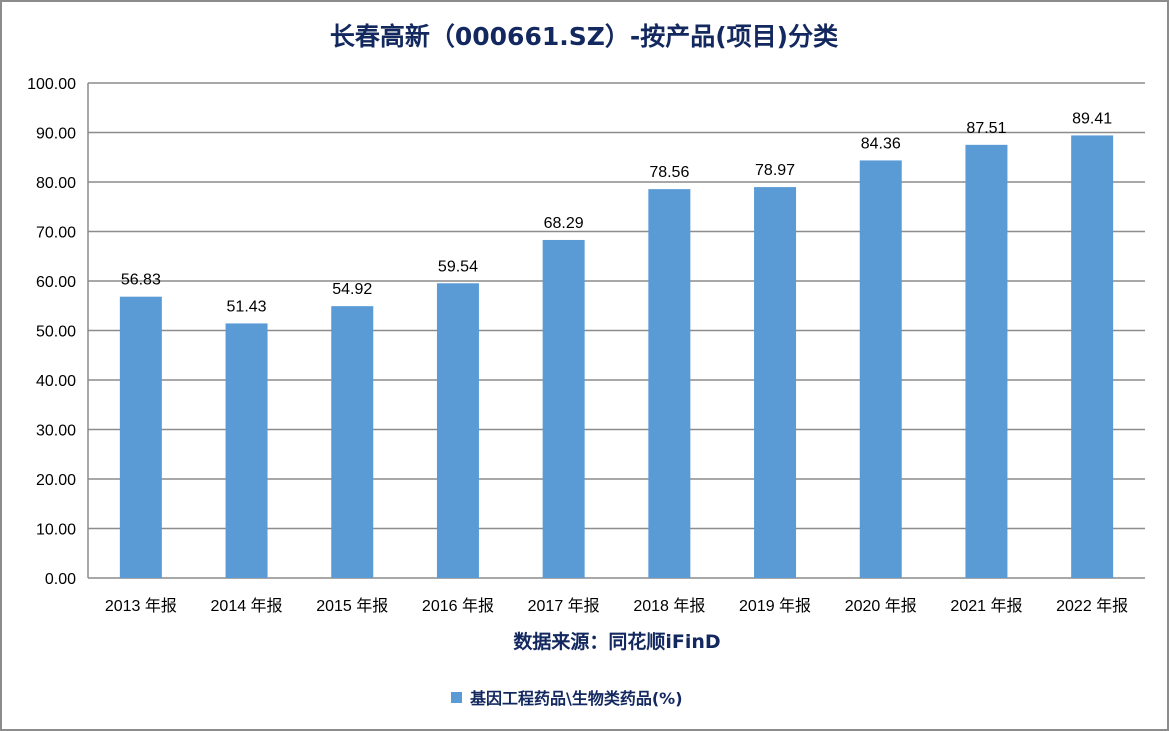 This screenshot has height=731, width=1169. What do you see at coordinates (141, 606) in the screenshot?
I see `x-tick-label: 2013 年报` at bounding box center [141, 606].